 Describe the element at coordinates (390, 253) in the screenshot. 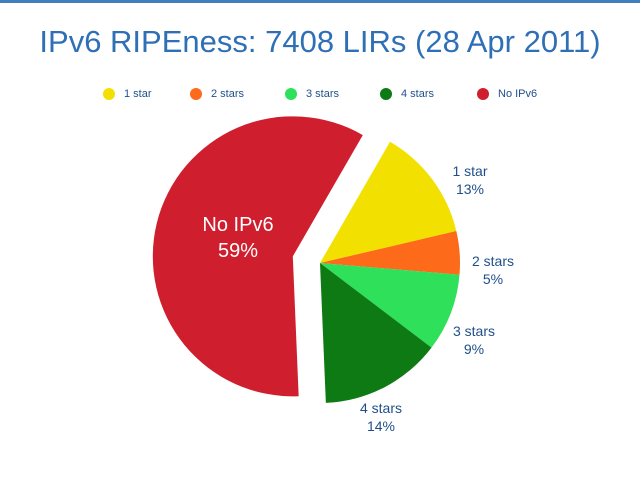

I see `pie-slice-2-stars` at that location.